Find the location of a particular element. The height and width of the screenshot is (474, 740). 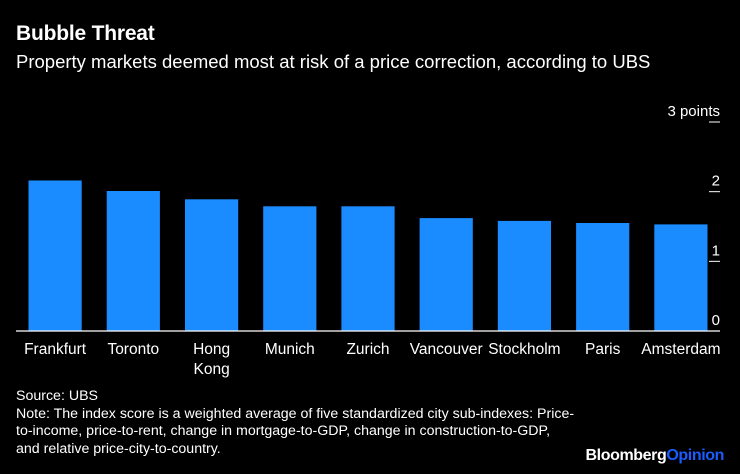

bar-vancouver is located at coordinates (446, 274).